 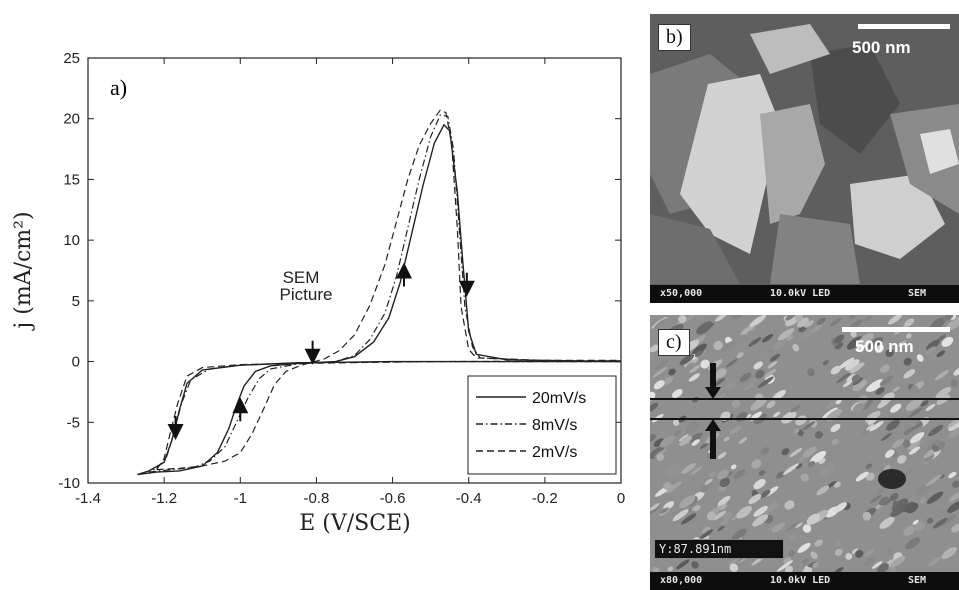 I want to click on sem-mag-c: x80,000, so click(x=681, y=580).